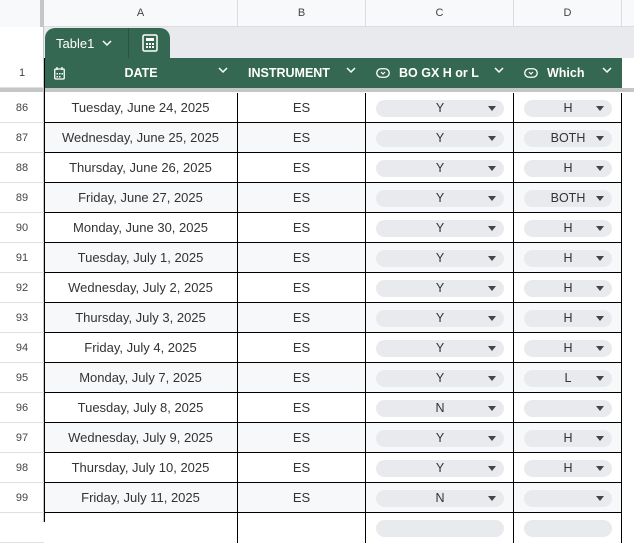  Describe the element at coordinates (22, 198) in the screenshot. I see `row-header: 89` at that location.